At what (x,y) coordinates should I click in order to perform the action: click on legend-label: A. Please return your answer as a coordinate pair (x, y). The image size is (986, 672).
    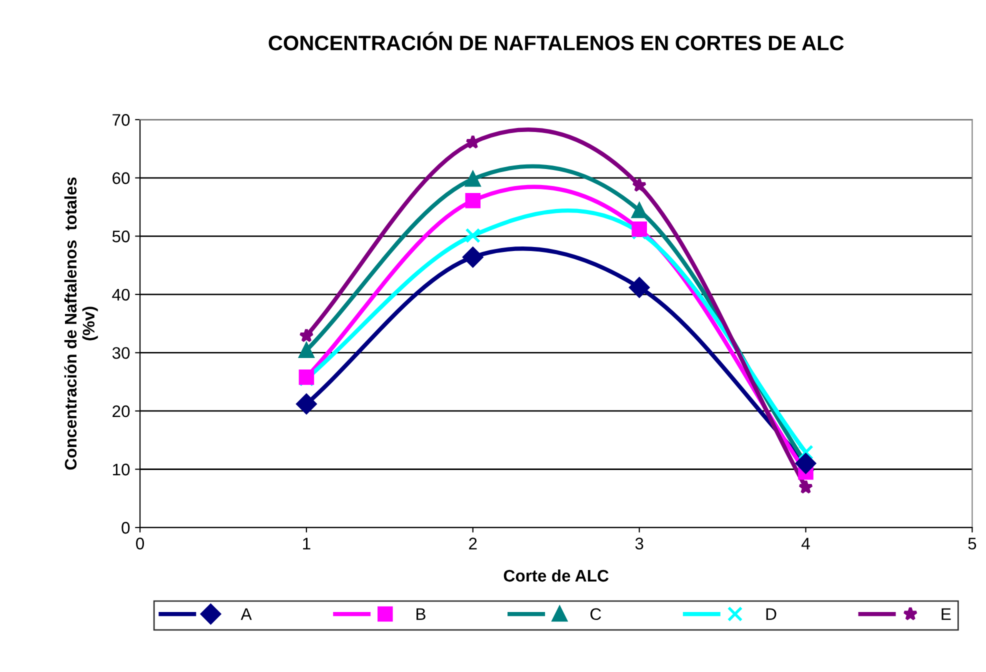
    Looking at the image, I should click on (246, 614).